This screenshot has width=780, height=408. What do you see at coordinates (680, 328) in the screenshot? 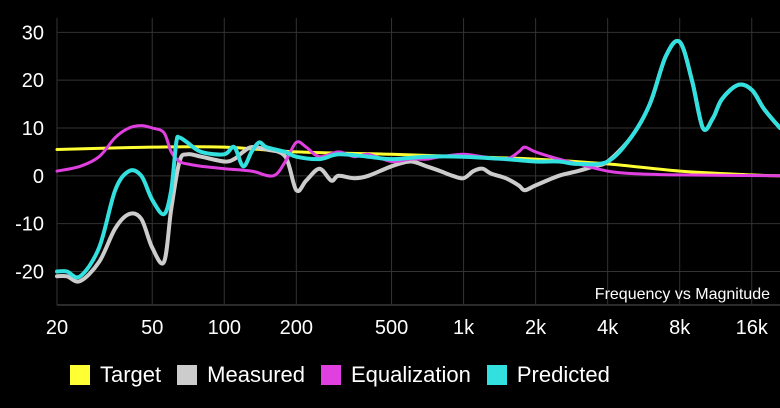
I see `x-tick-label: 8k` at bounding box center [680, 328].